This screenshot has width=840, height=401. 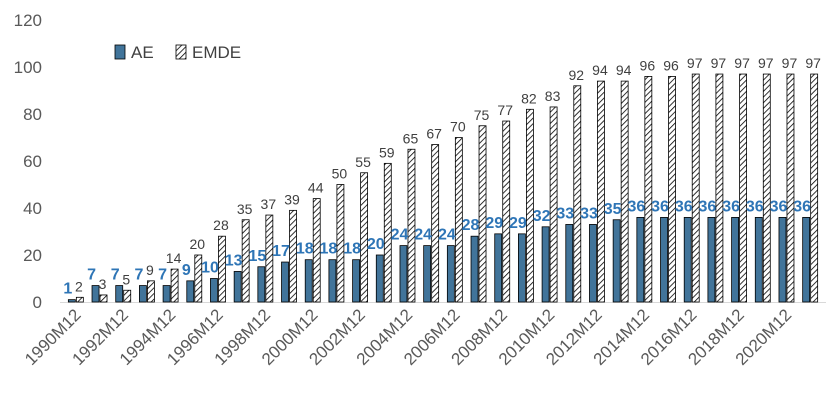 I want to click on data-label-emde: 70, so click(x=458, y=127).